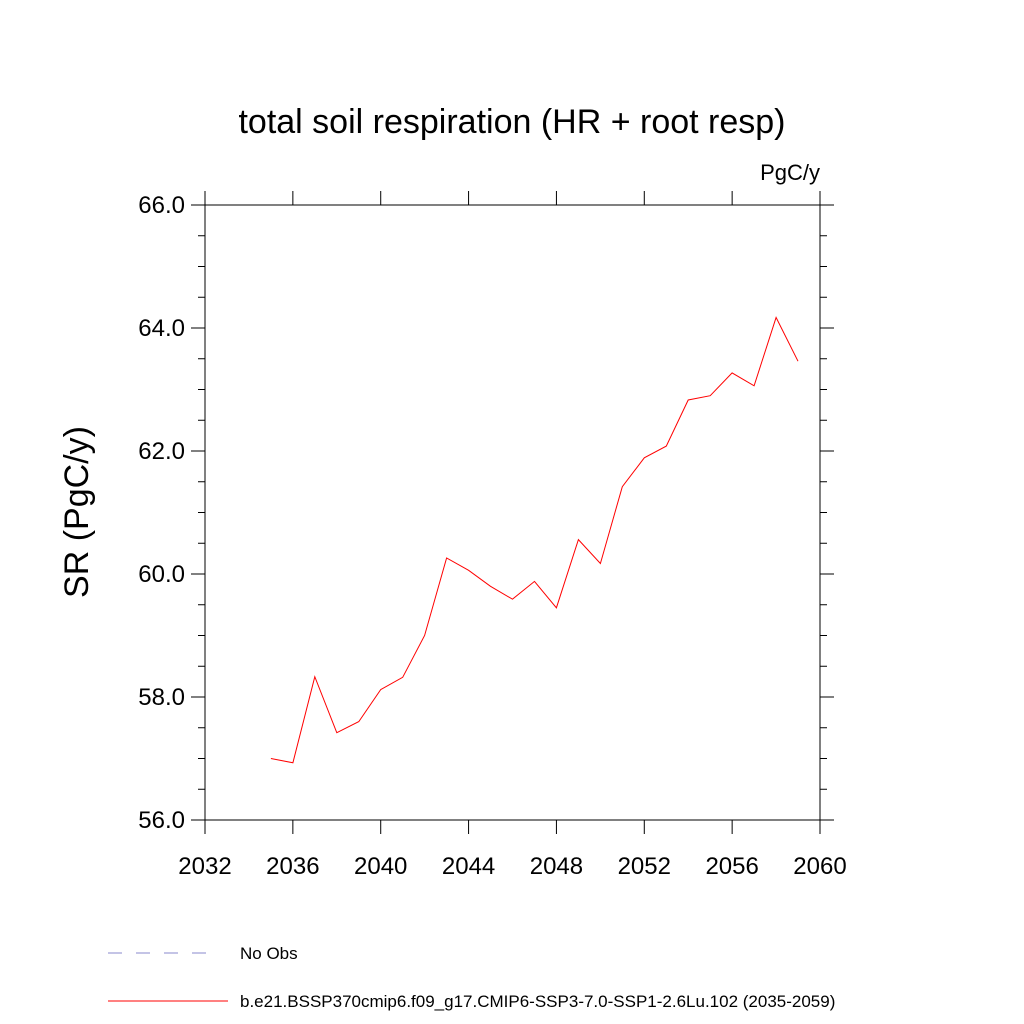 Image resolution: width=1024 pixels, height=1024 pixels. Describe the element at coordinates (77, 512) in the screenshot. I see `y-axis-label: SR (PgC/y)` at that location.